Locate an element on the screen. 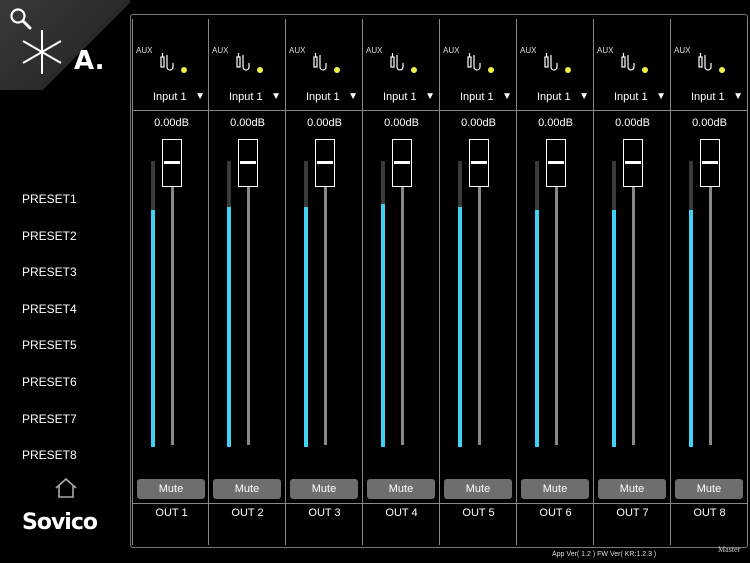 Image resolution: width=750 pixels, height=563 pixels. home-icon is located at coordinates (66, 488).